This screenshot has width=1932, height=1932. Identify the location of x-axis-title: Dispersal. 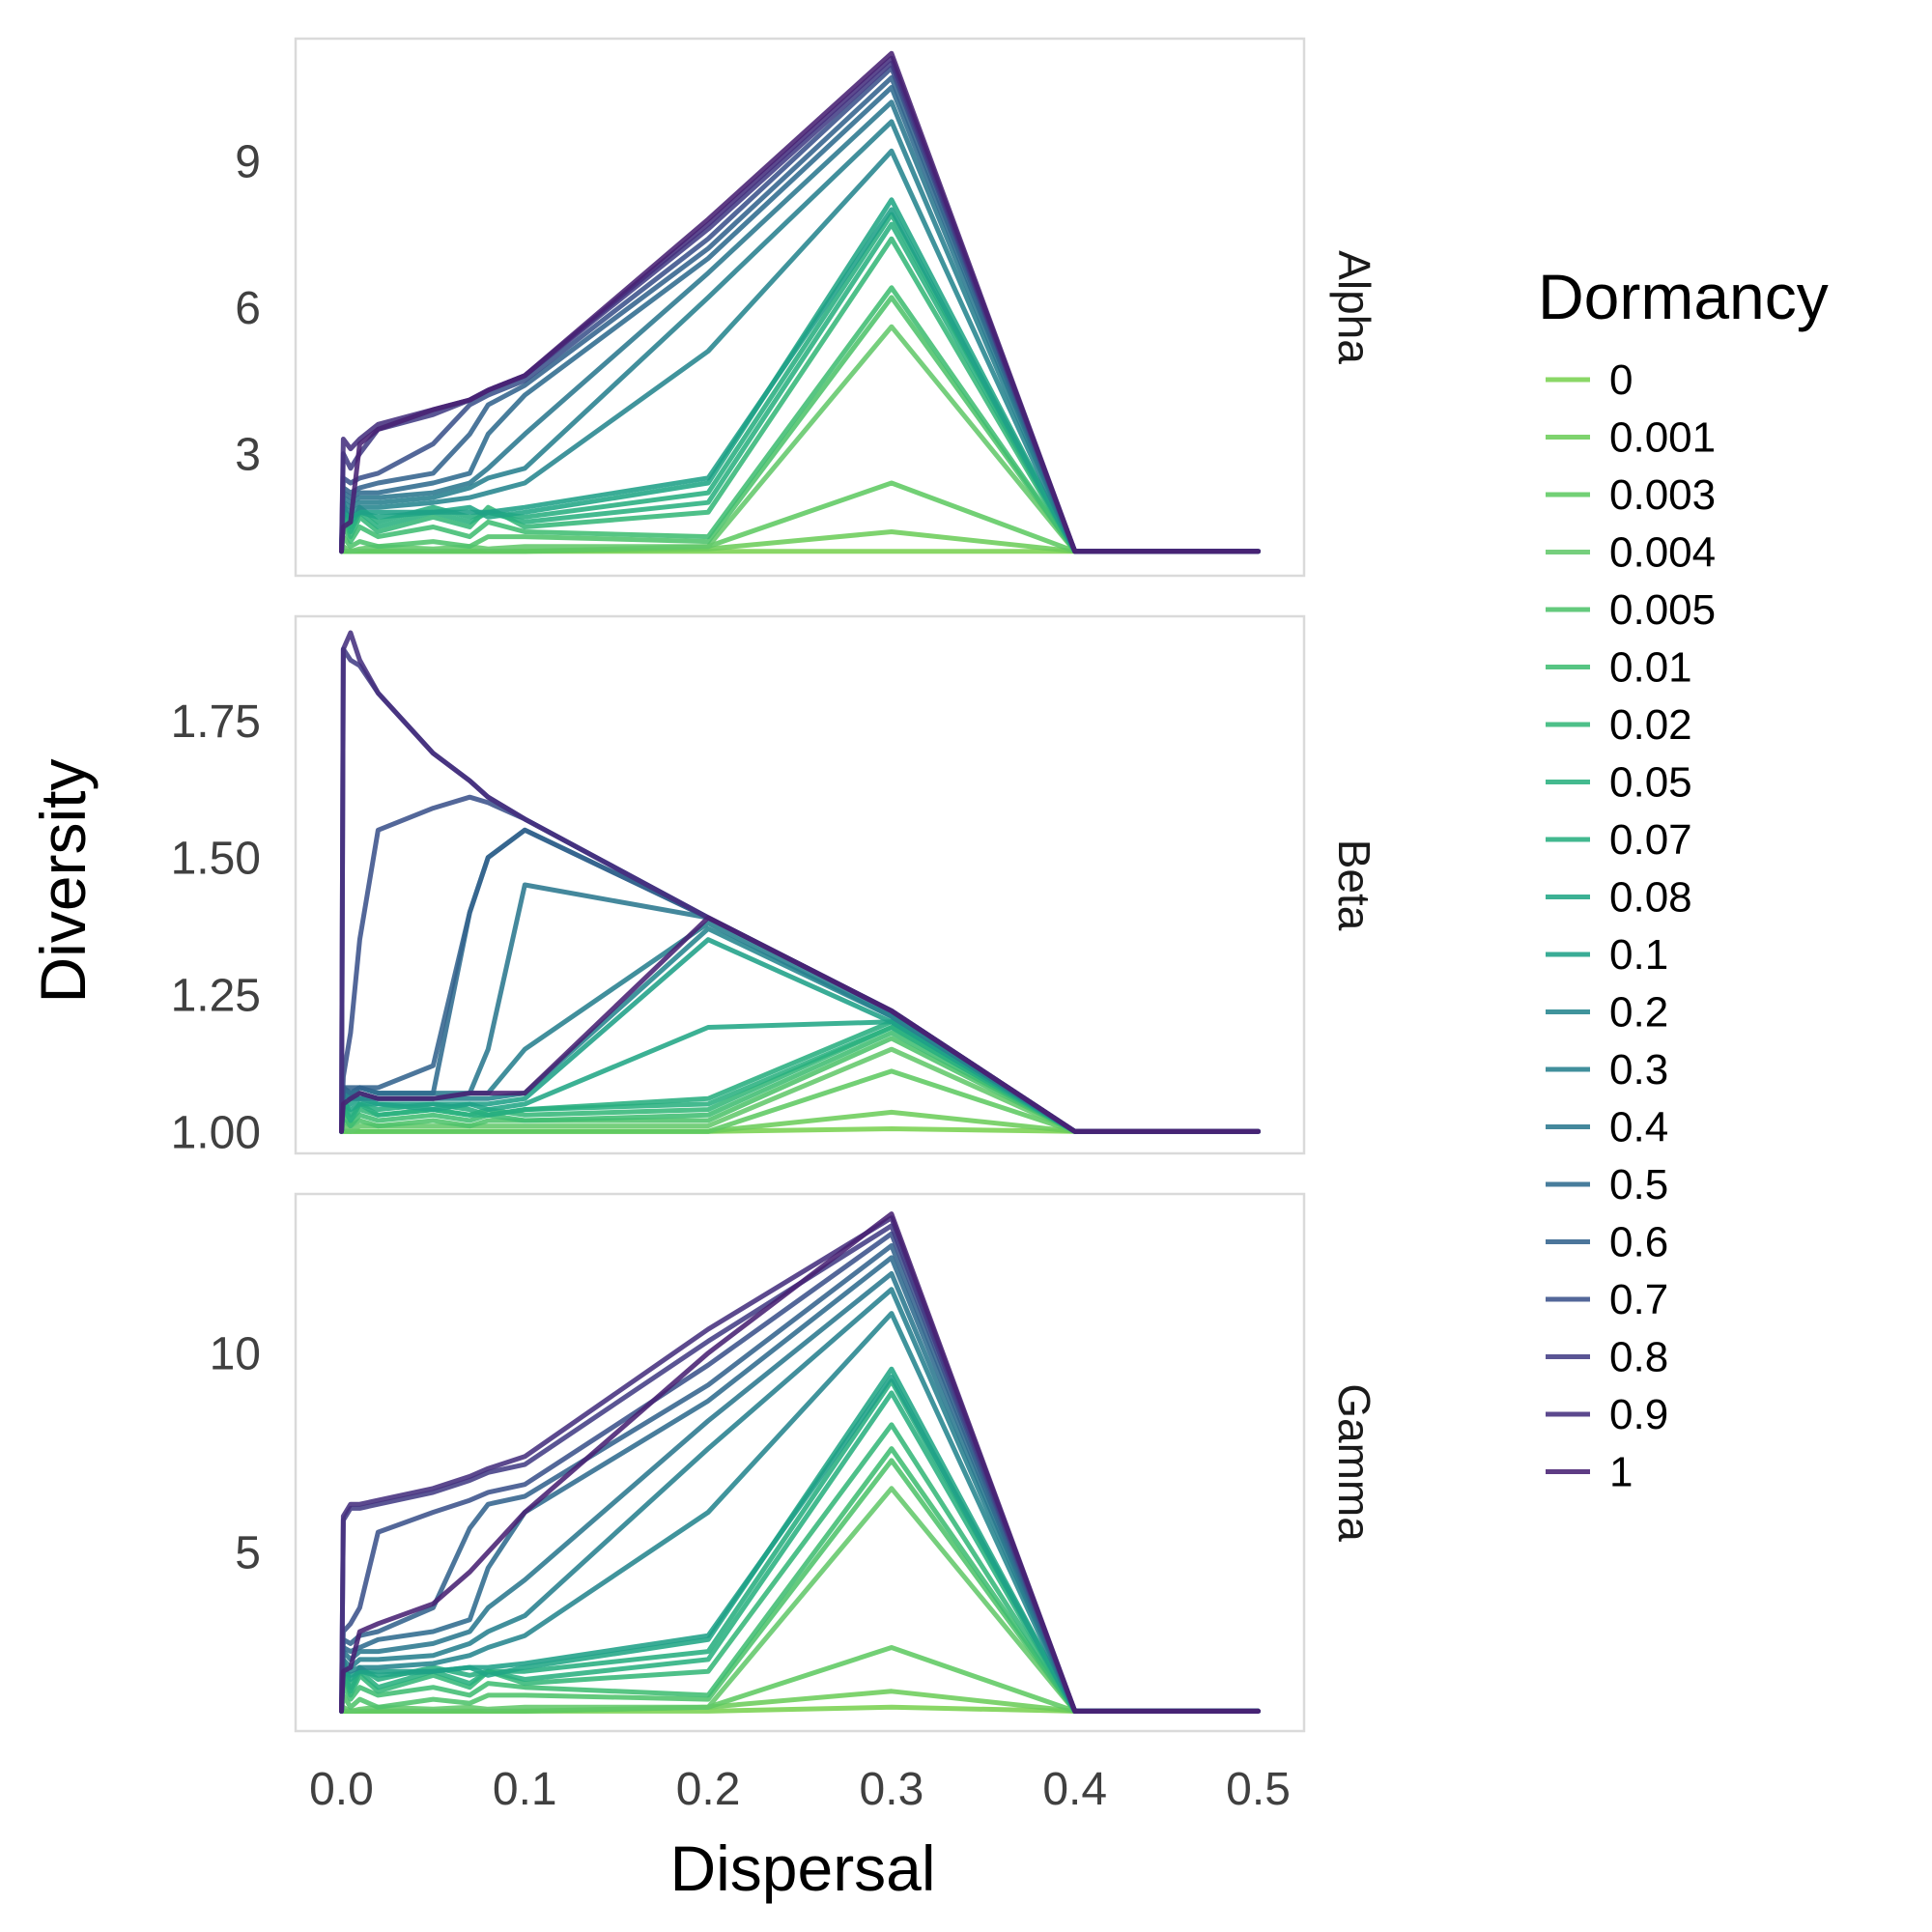
(802, 1868).